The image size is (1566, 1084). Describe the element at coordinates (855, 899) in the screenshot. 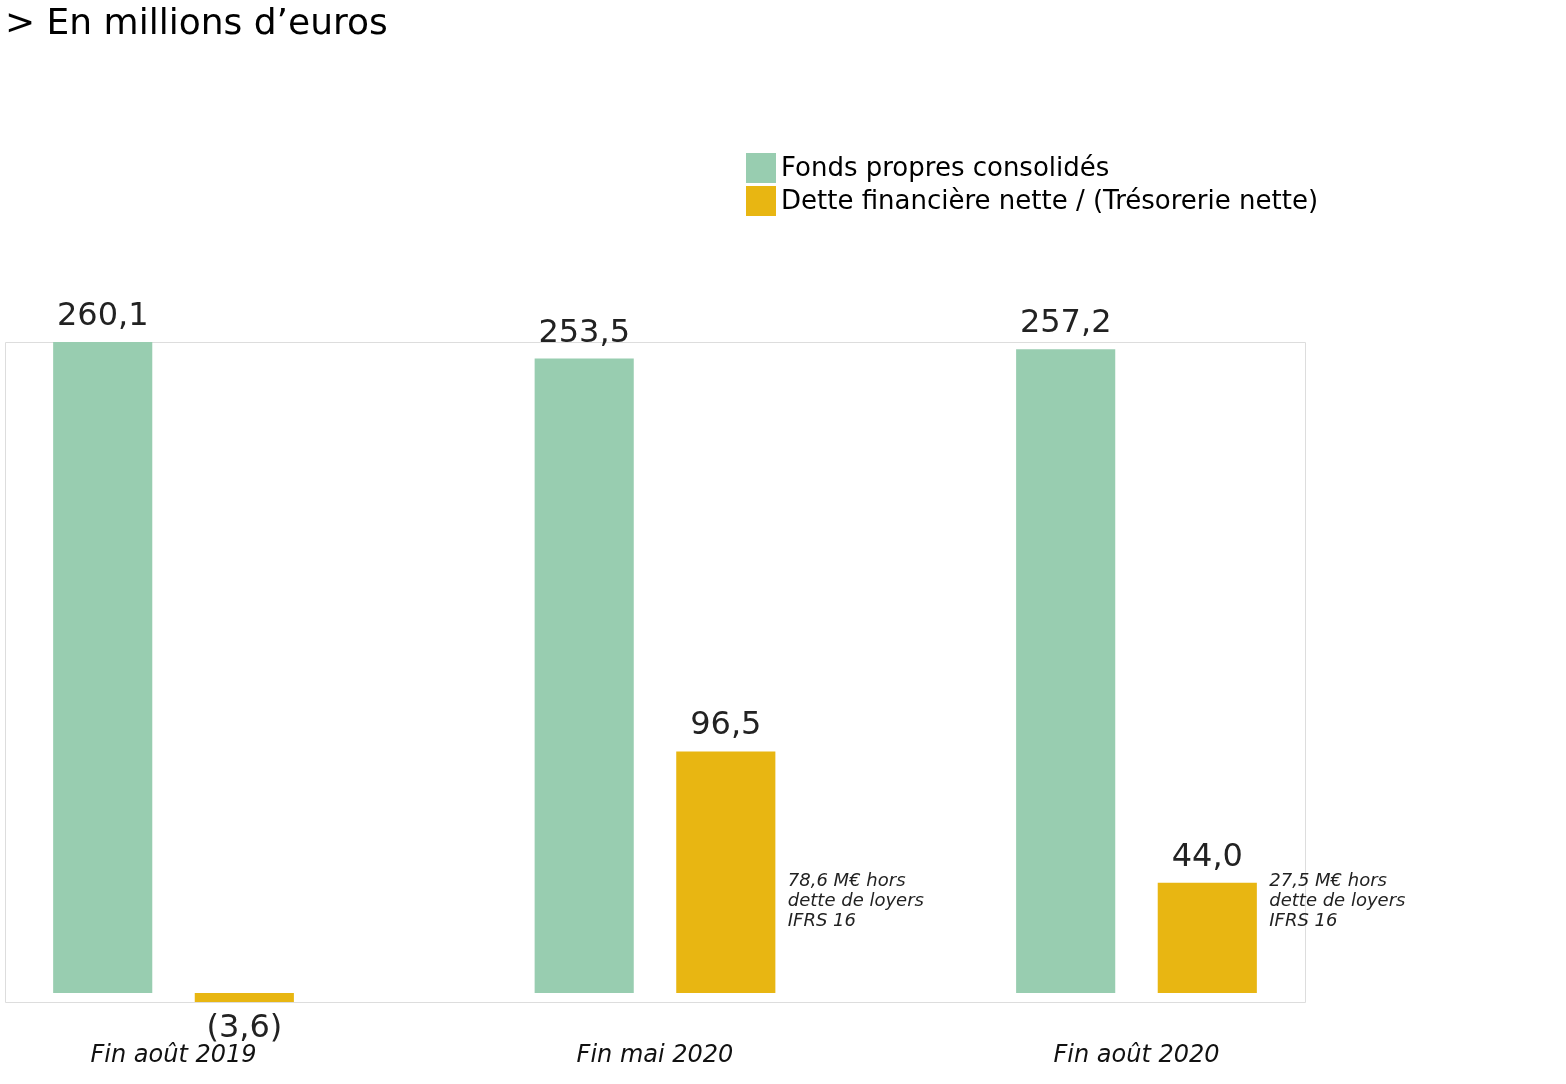

I see `annotation: 78,6 M€ hors dette de loyers IFRS 16` at that location.